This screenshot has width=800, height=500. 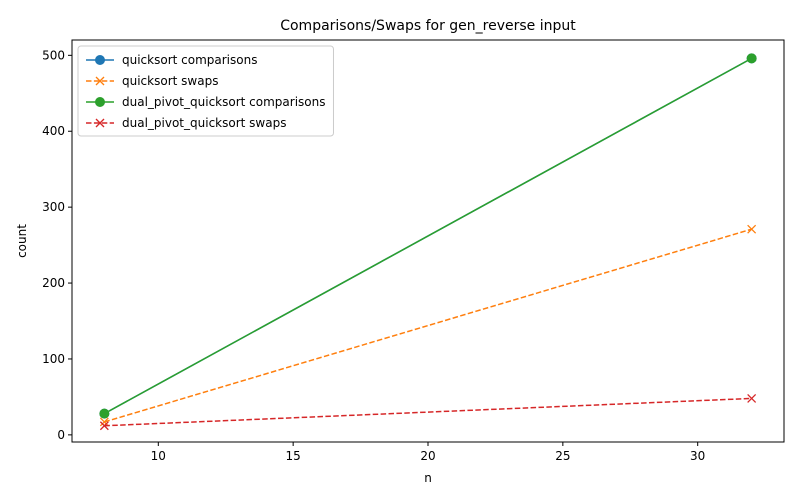 What do you see at coordinates (697, 456) in the screenshot?
I see `x-tick-label: 30` at bounding box center [697, 456].